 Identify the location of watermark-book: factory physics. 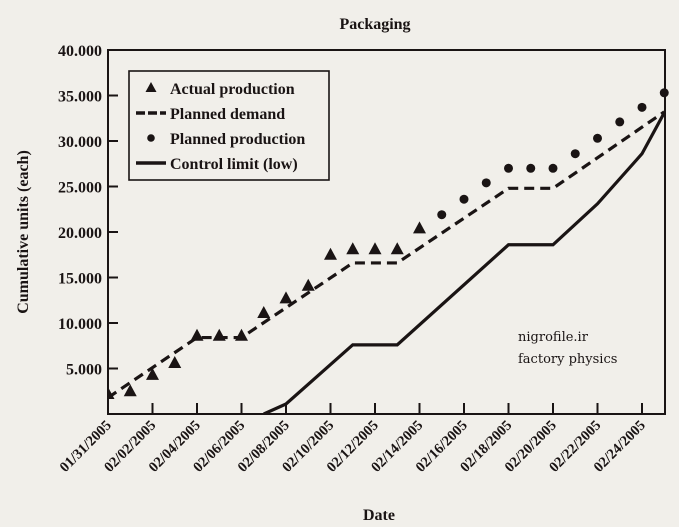
(567, 359).